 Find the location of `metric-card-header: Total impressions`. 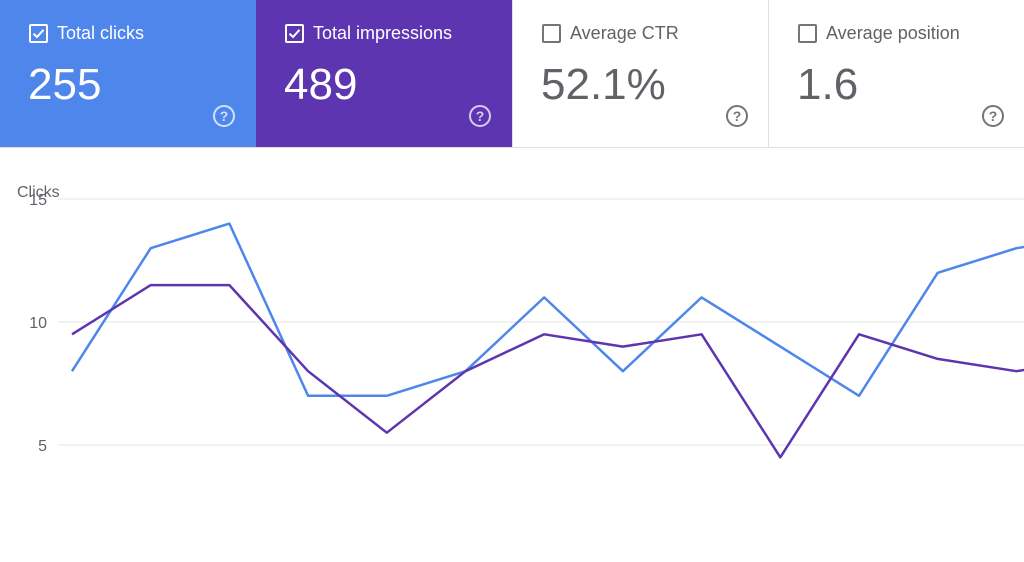

metric-card-header: Total impressions is located at coordinates (368, 33).